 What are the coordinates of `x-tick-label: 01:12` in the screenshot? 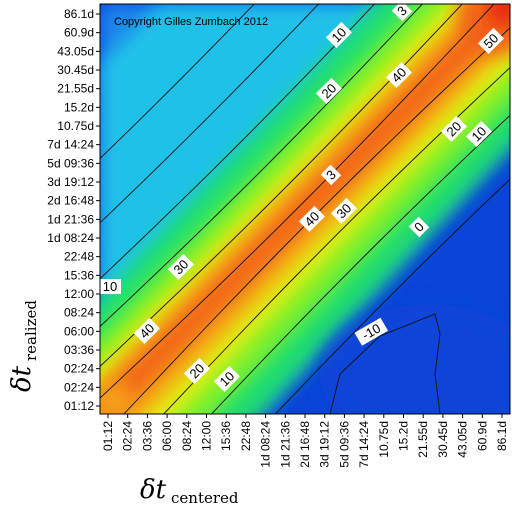 It's located at (108, 436).